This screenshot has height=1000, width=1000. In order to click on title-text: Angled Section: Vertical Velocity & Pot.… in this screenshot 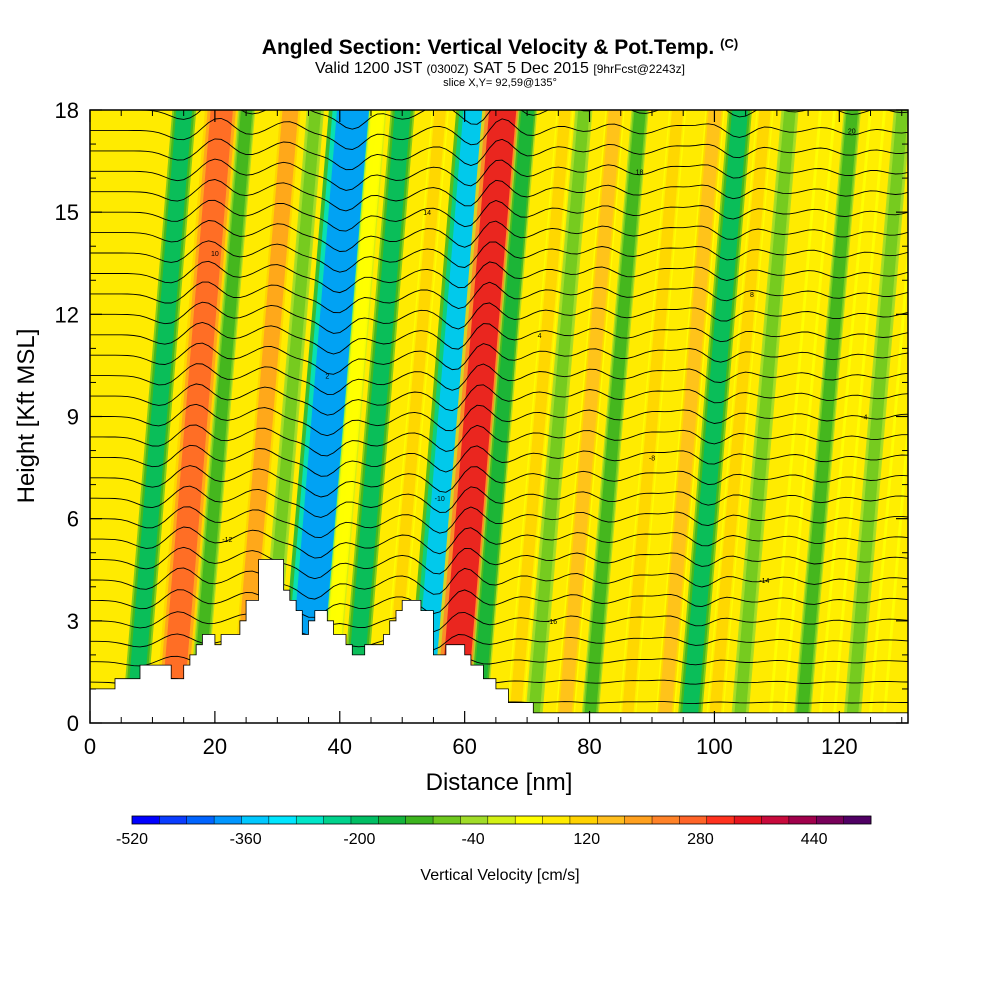, I will do `click(488, 47)`.